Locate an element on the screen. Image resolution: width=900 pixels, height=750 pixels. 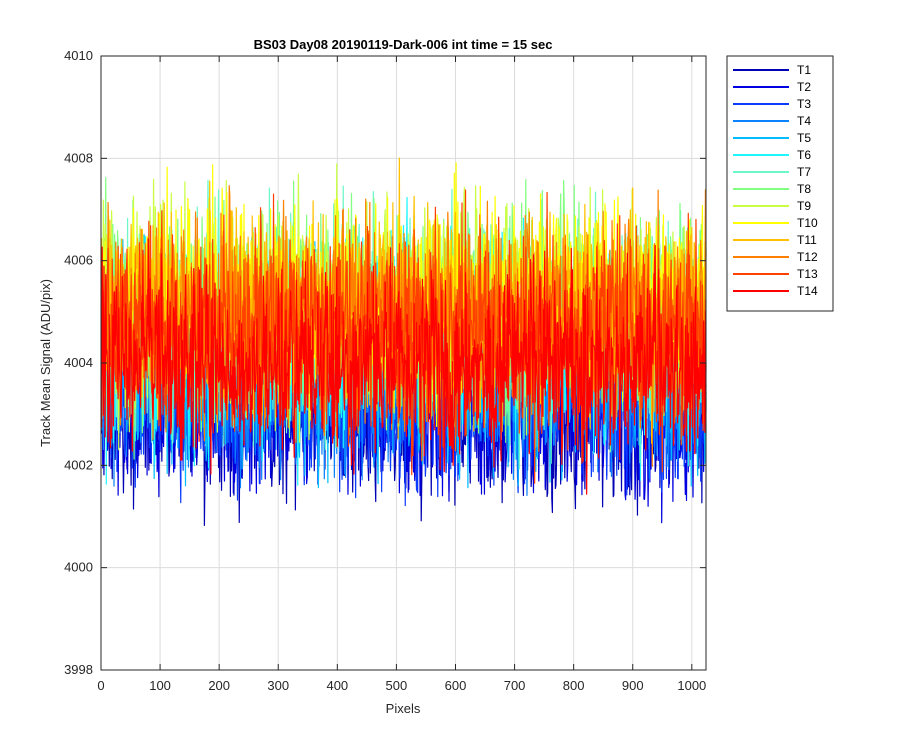
x-tick-label: 200 is located at coordinates (219, 685).